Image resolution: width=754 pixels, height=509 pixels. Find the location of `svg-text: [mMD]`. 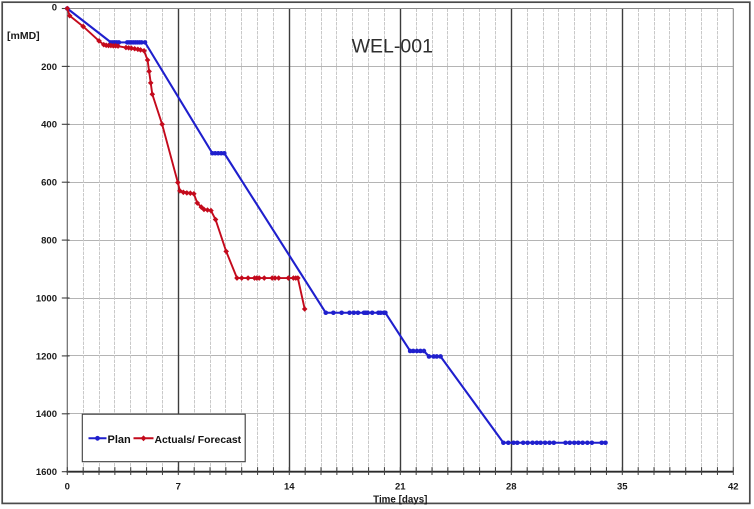

svg-text: [mMD] is located at coordinates (23, 36).